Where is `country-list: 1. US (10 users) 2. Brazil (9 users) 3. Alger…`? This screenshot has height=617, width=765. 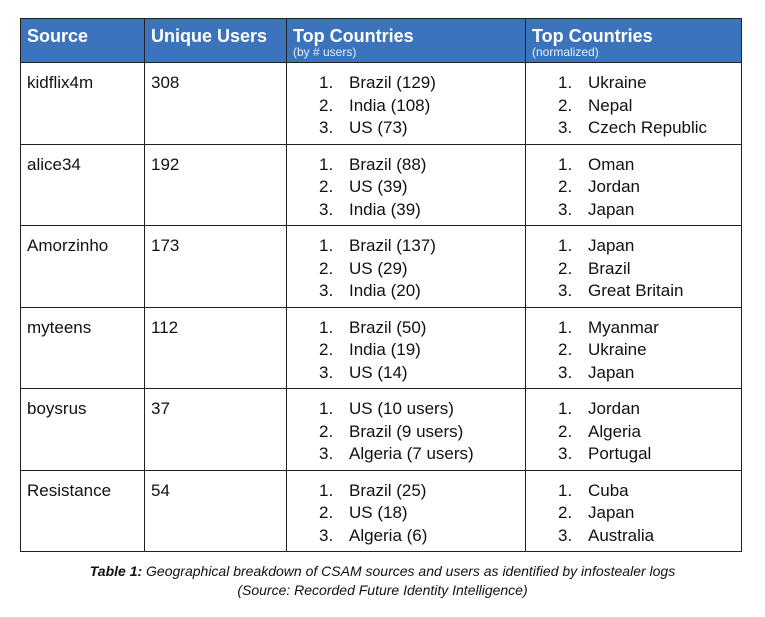
country-list: 1. US (10 users) 2. Brazil (9 users) 3. Alger… is located at coordinates (419, 432).